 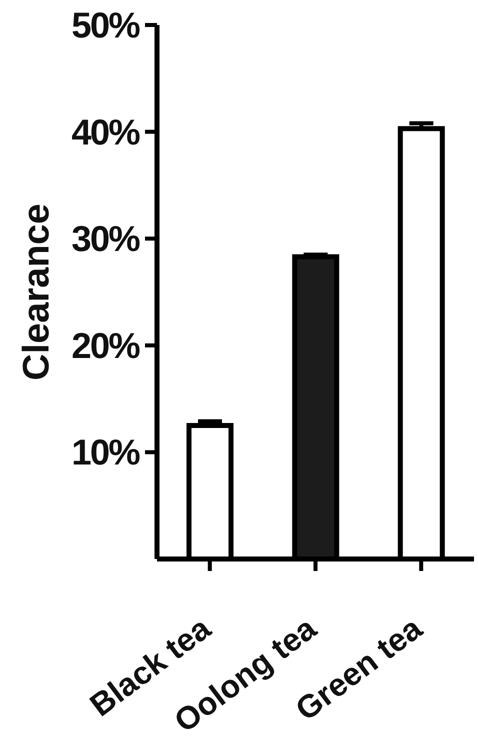 I want to click on y-tick-label: 50%, so click(x=105, y=25).